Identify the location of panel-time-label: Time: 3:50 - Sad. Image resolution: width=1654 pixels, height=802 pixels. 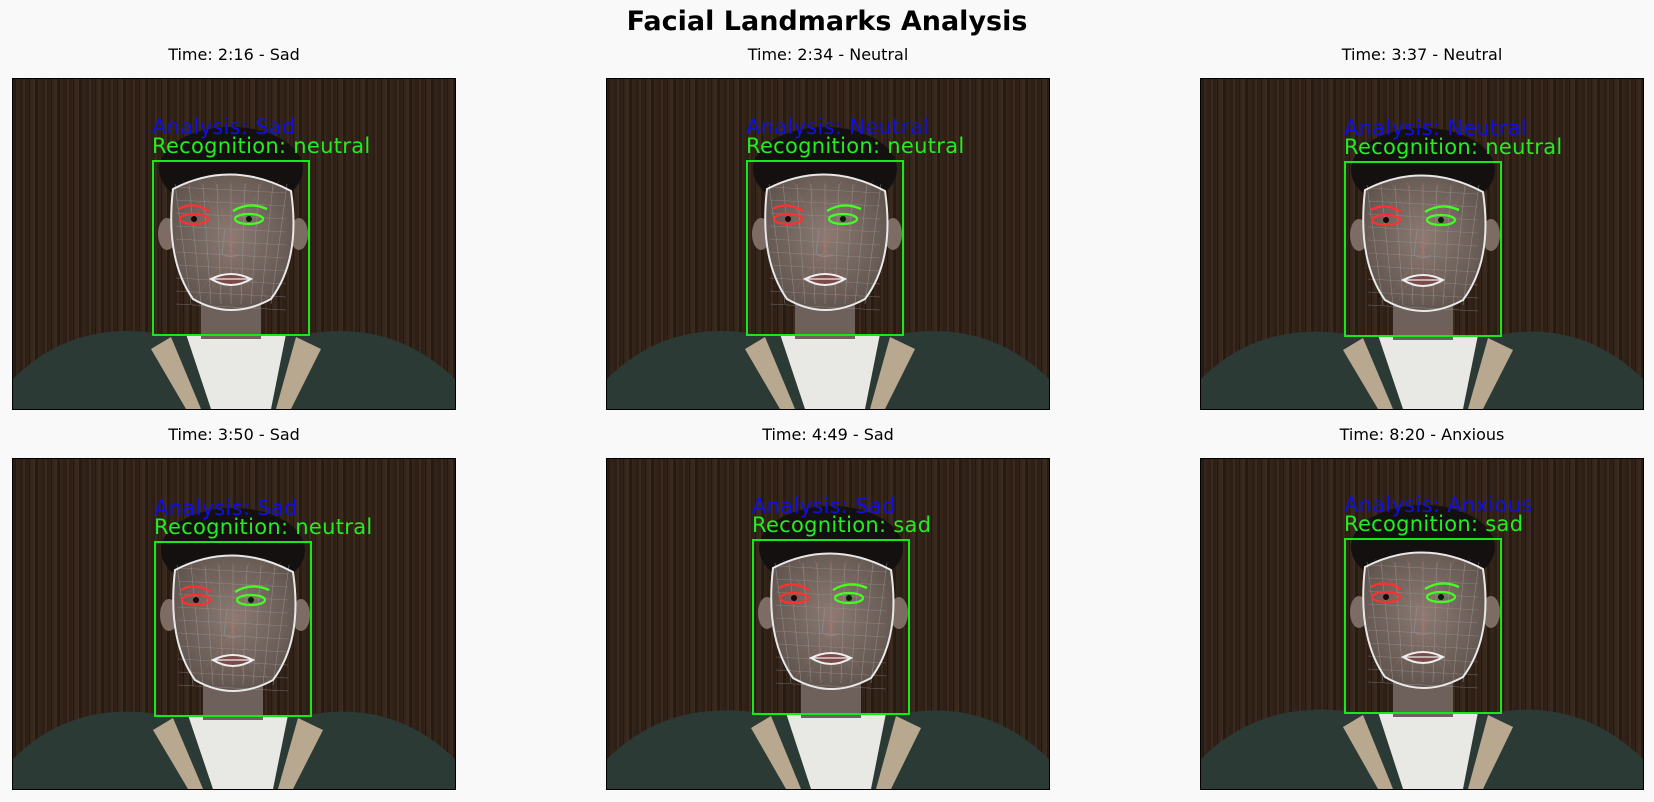
(234, 434).